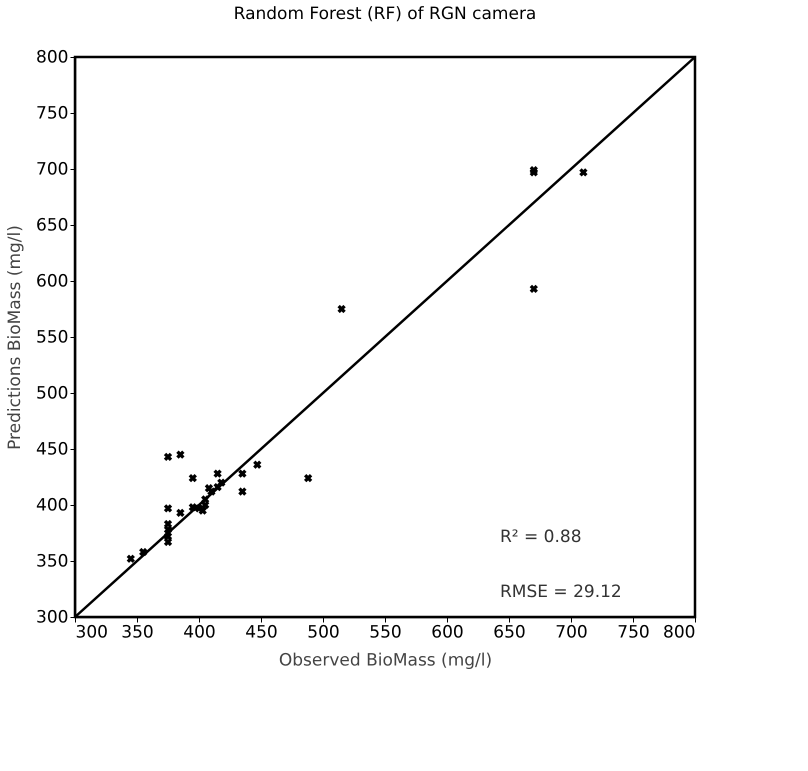  What do you see at coordinates (52, 58) in the screenshot?
I see `y-tick-label: 800` at bounding box center [52, 58].